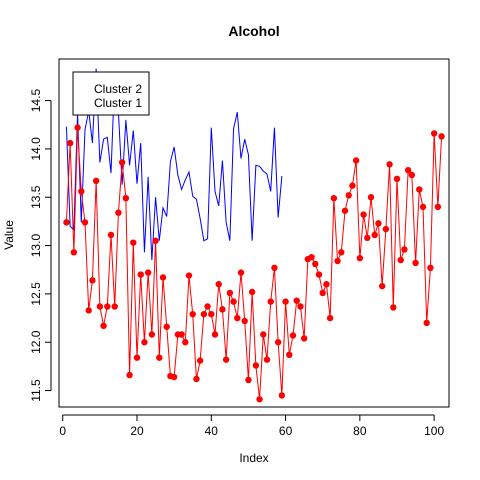  What do you see at coordinates (360, 431) in the screenshot?
I see `x-tick-label: 80` at bounding box center [360, 431].